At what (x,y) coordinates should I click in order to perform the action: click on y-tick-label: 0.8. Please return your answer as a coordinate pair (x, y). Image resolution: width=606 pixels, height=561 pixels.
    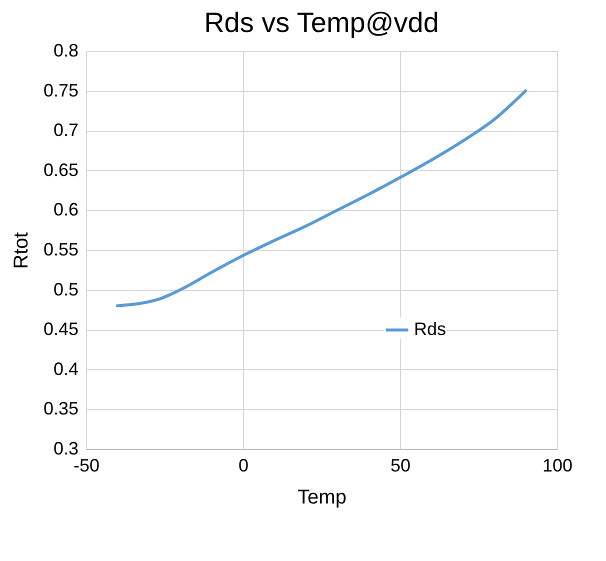
    Looking at the image, I should click on (65, 50).